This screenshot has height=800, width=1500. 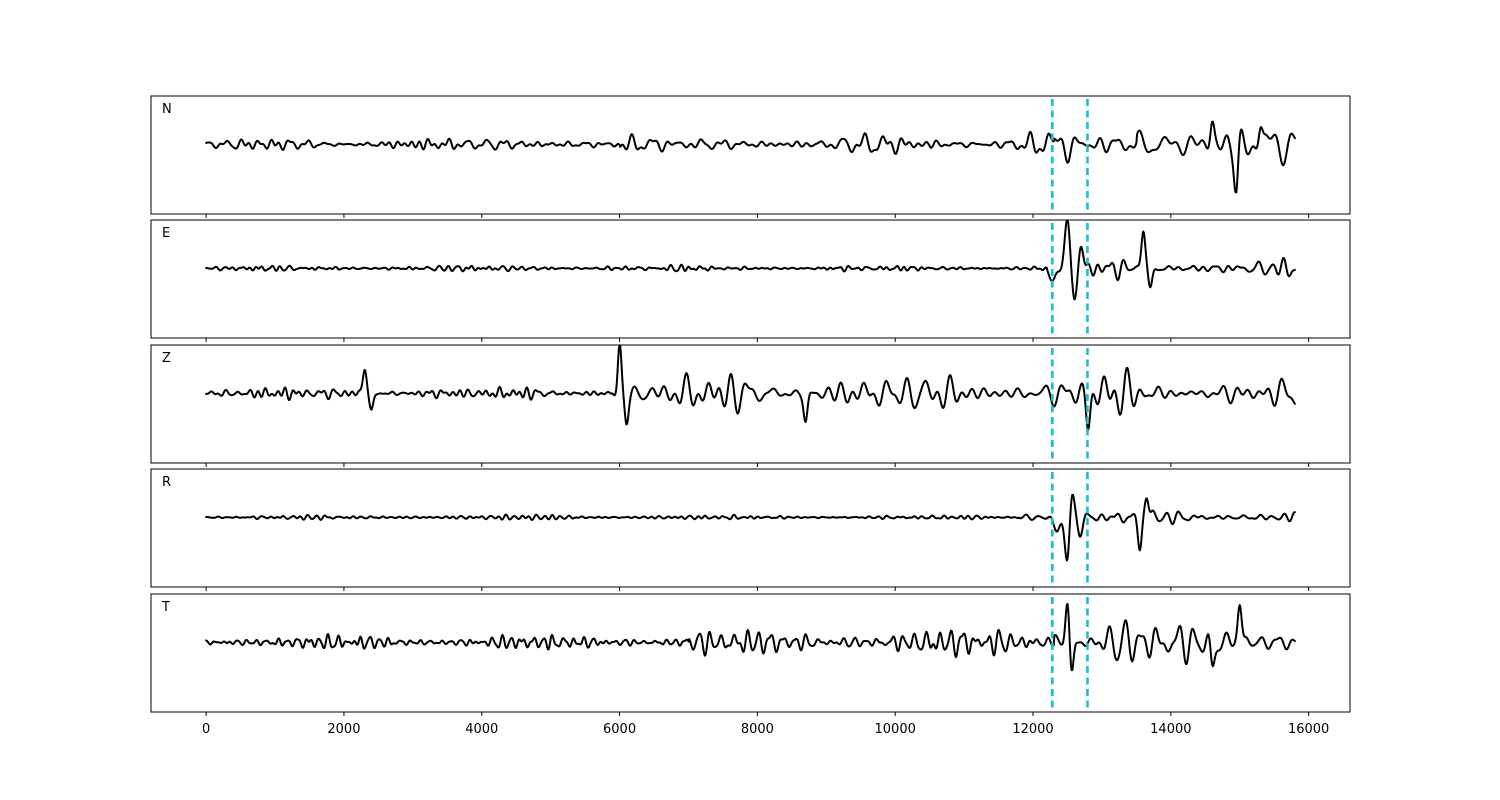 What do you see at coordinates (1032, 729) in the screenshot?
I see `x-tick-label: 12000` at bounding box center [1032, 729].